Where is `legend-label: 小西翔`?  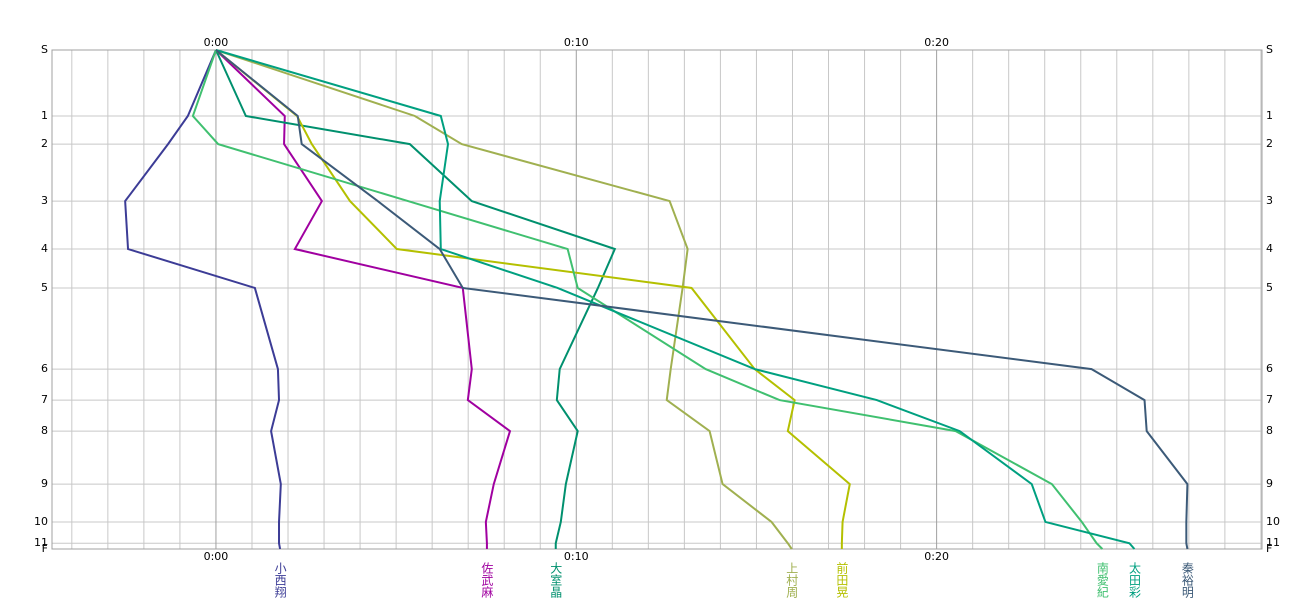
legend-label: 小西翔 is located at coordinates (280, 580).